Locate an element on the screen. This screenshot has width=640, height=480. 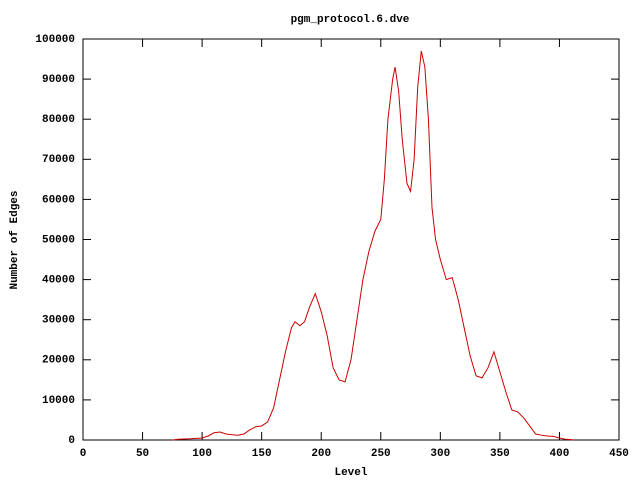
x-tick-label: 450 is located at coordinates (619, 454).